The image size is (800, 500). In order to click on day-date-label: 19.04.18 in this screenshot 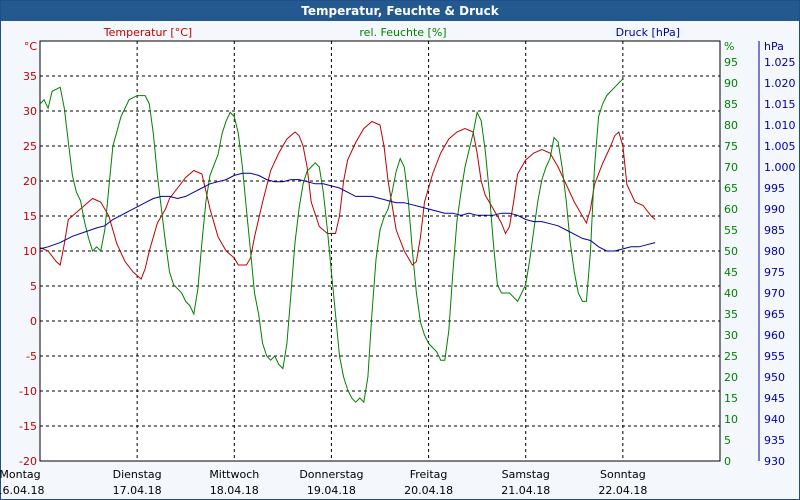, I will do `click(331, 490)`.